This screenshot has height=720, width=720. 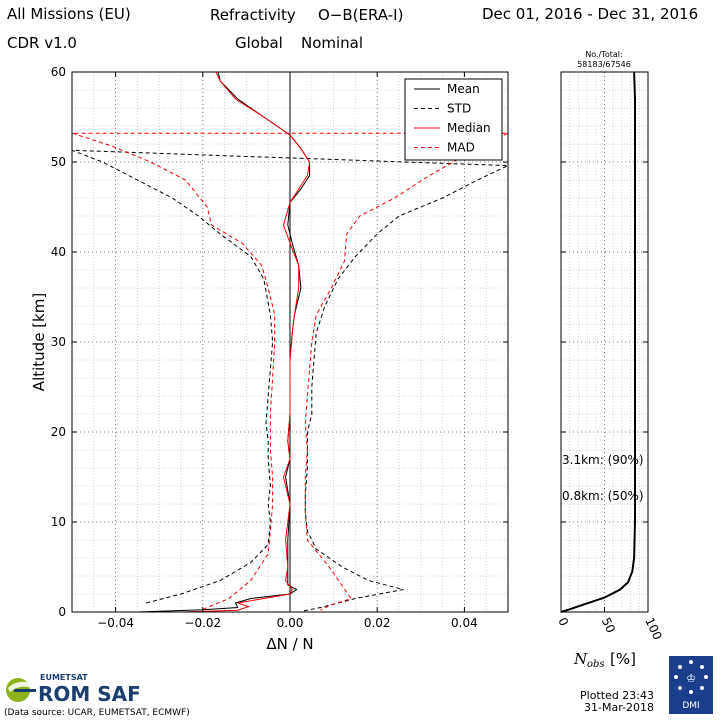 I want to click on legend-label-mean: Mean, so click(x=463, y=89).